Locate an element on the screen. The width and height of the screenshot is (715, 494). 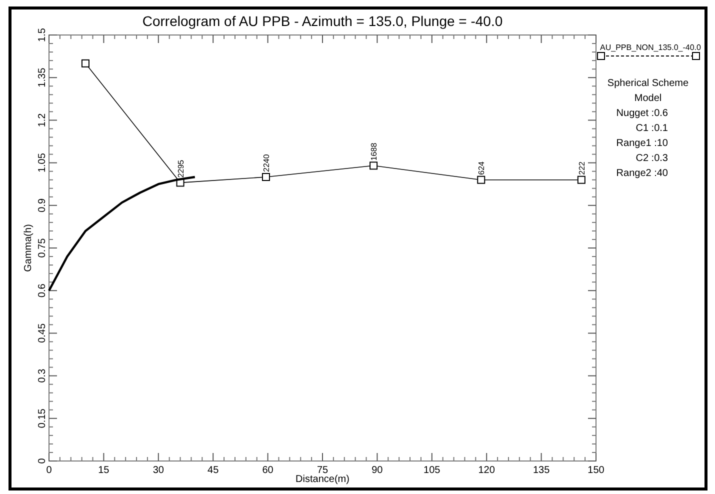
annotation: 2295 is located at coordinates (181, 168).